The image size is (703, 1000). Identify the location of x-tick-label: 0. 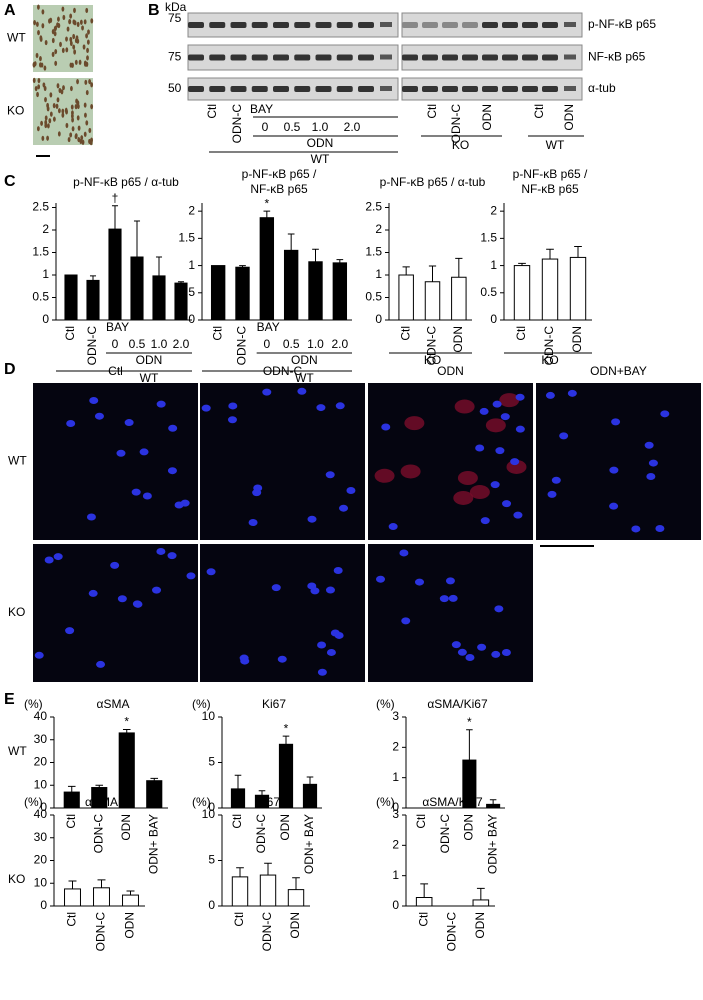
(266, 344).